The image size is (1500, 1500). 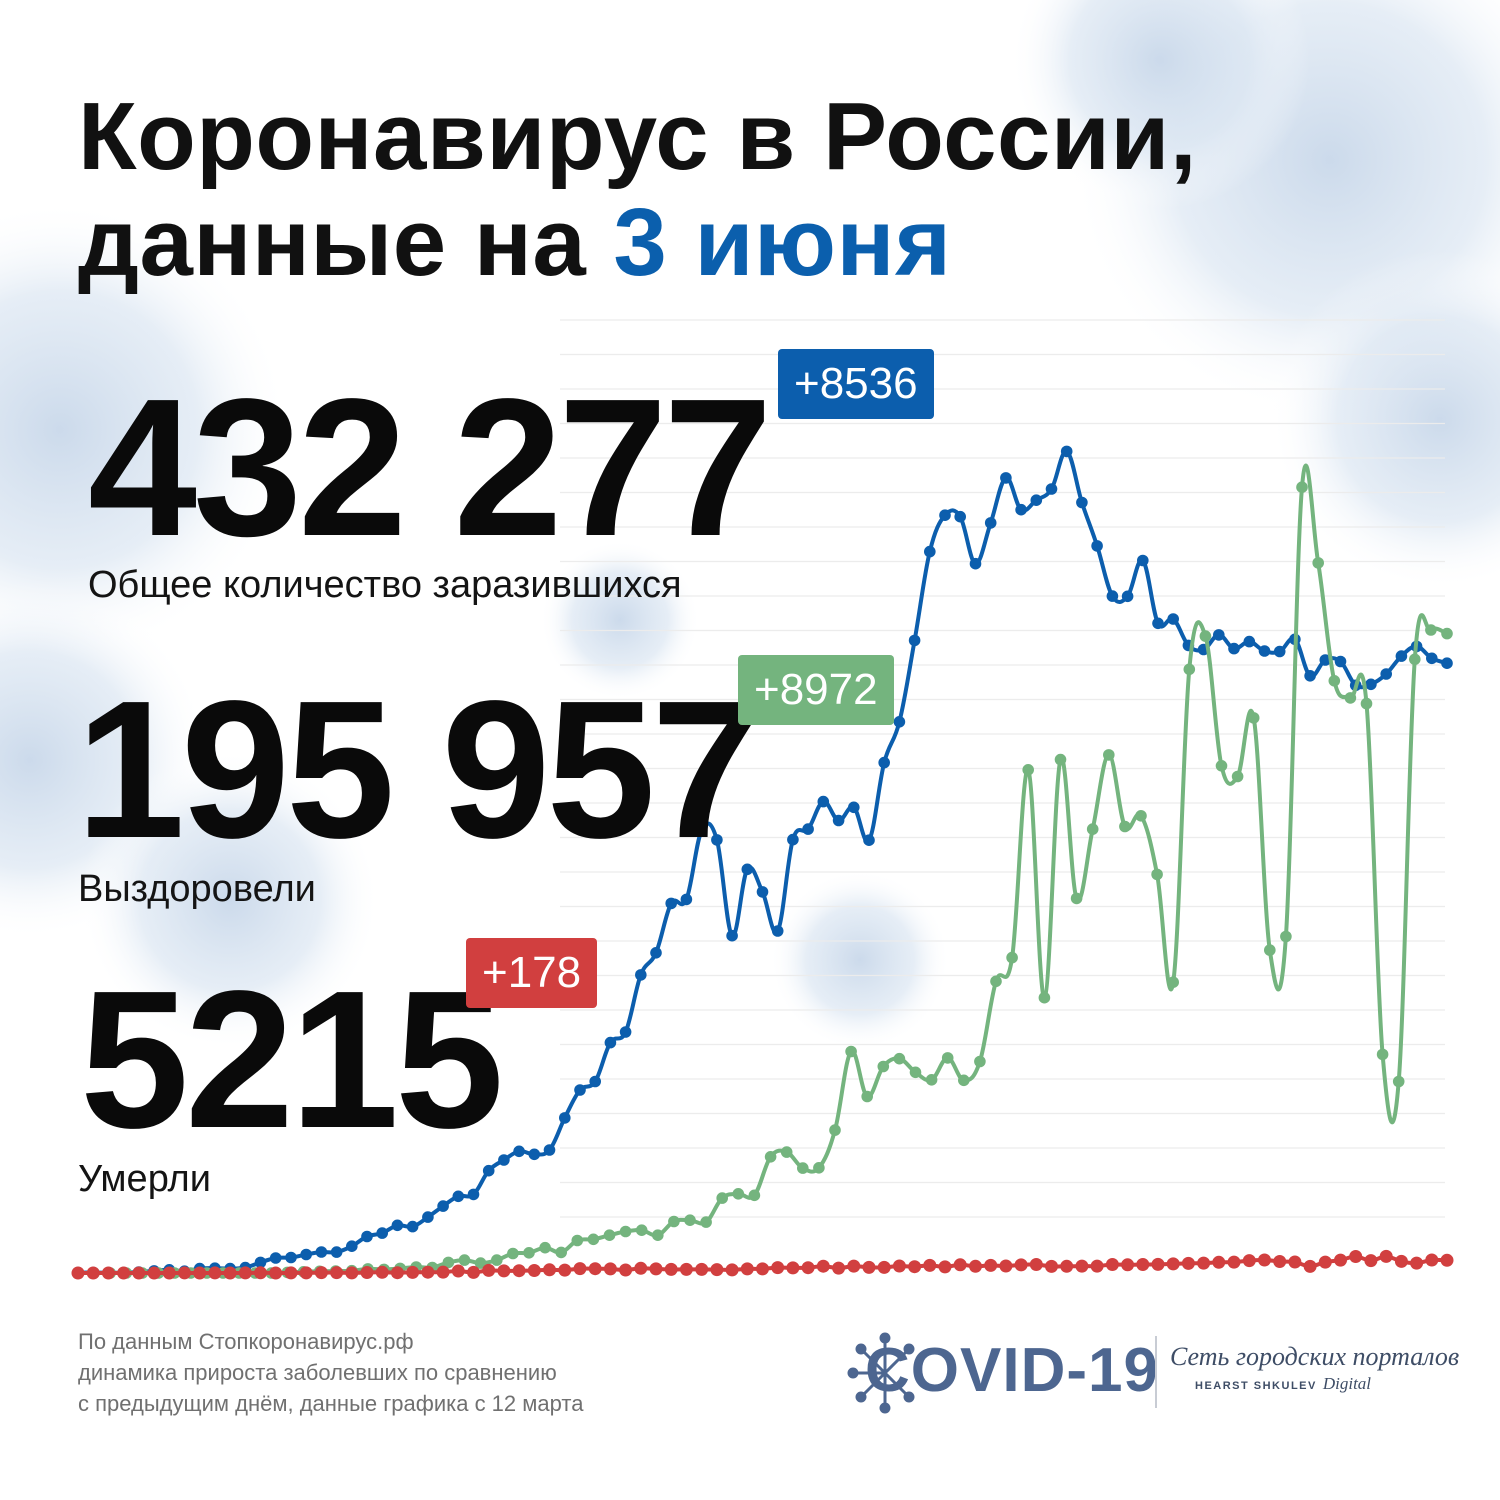 What do you see at coordinates (197, 889) in the screenshot?
I see `recovered-label: Выздоровели` at bounding box center [197, 889].